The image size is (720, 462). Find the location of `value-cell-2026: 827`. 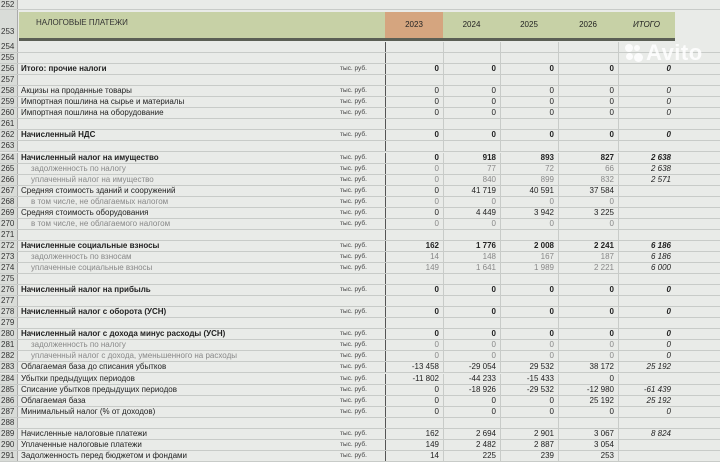

value-cell-2026: 827 is located at coordinates (588, 157).